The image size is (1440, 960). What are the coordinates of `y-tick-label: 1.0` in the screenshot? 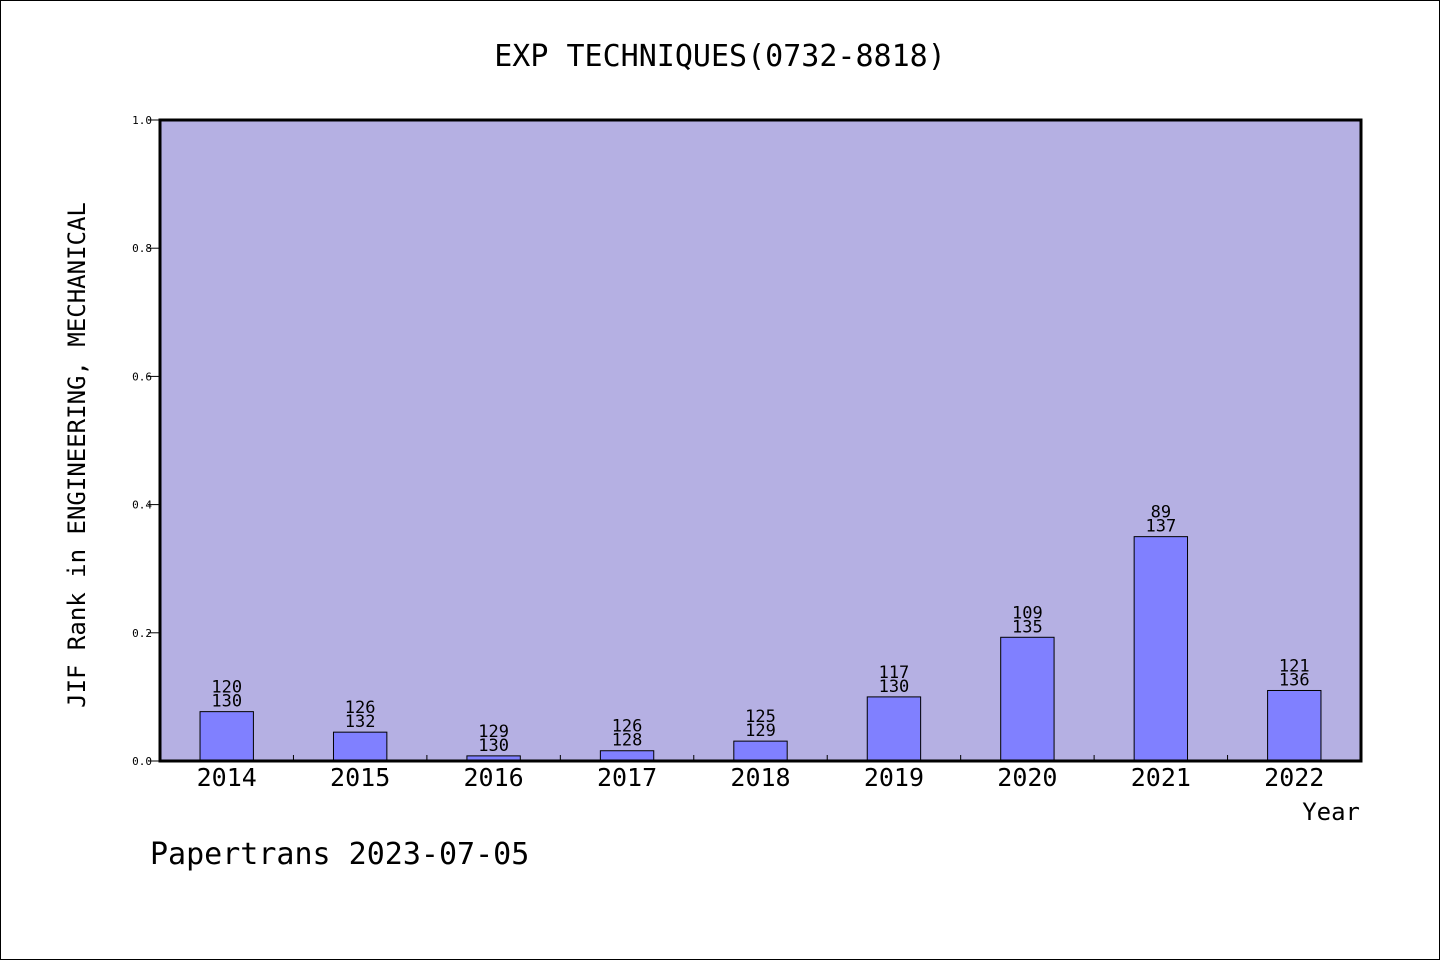 It's located at (142, 120).